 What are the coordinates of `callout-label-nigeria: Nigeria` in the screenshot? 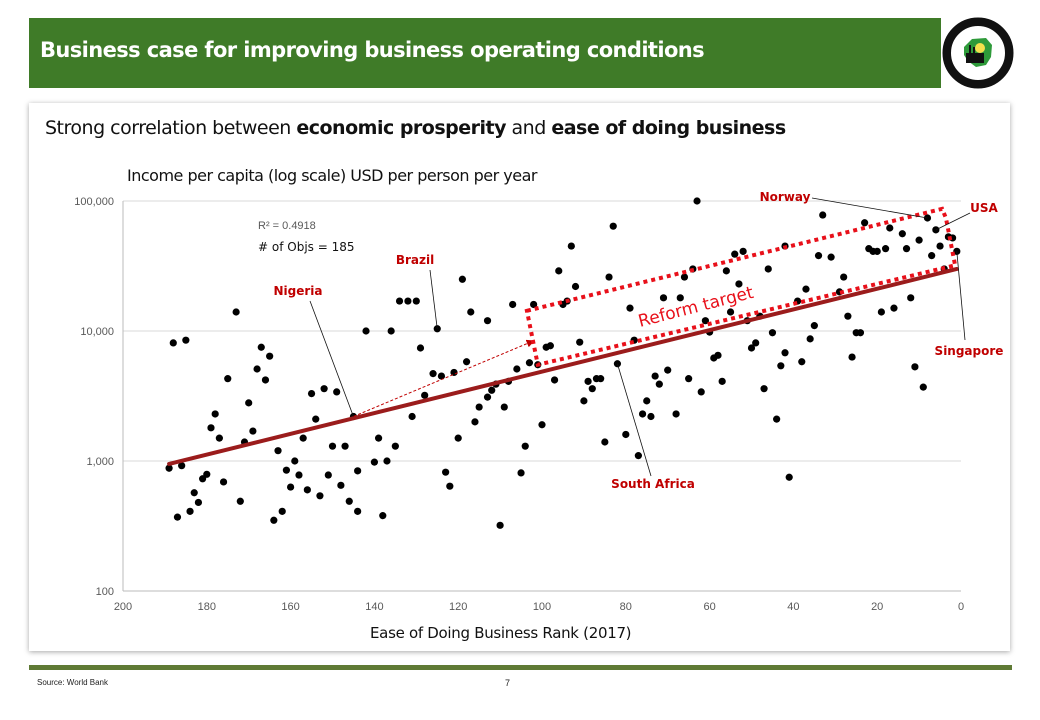 It's located at (297, 291).